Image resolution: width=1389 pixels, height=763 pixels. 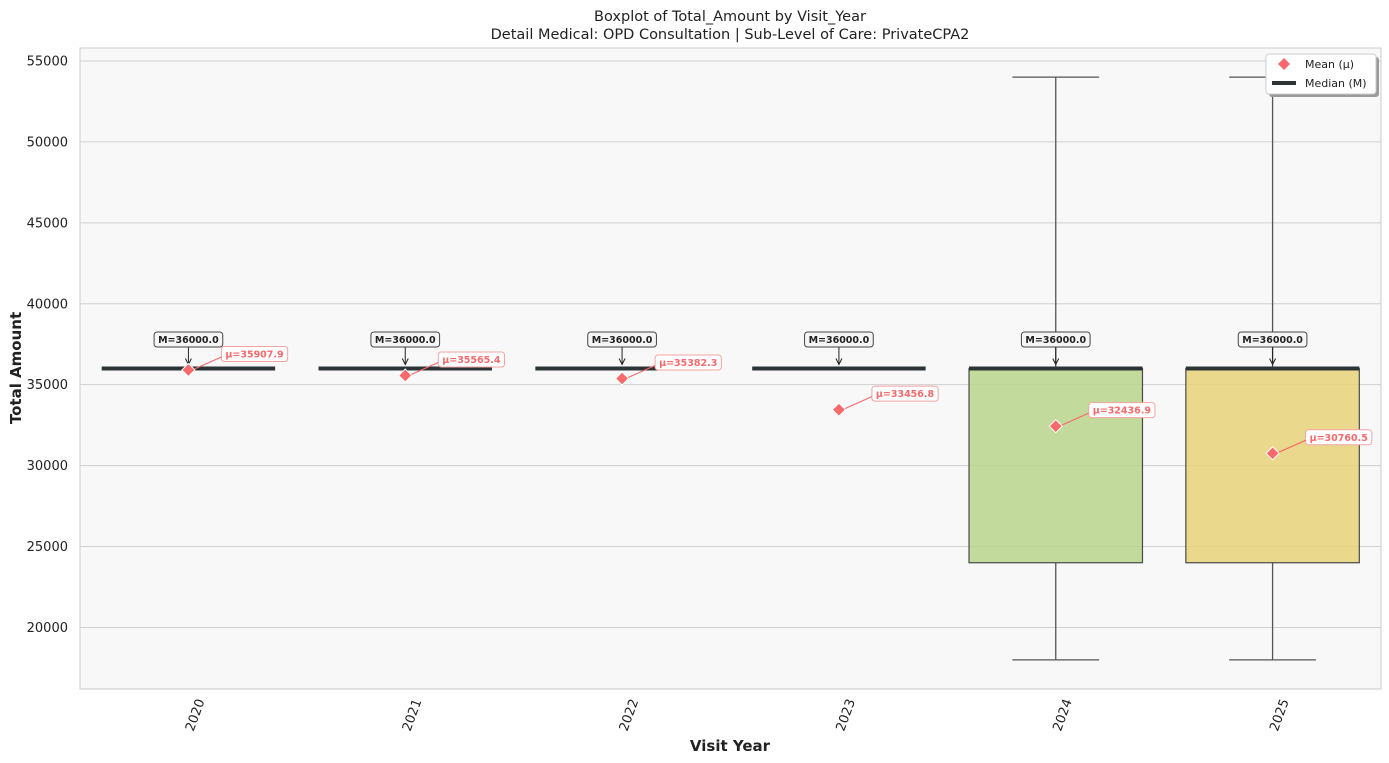 What do you see at coordinates (47, 142) in the screenshot?
I see `y-tick-label: 50000` at bounding box center [47, 142].